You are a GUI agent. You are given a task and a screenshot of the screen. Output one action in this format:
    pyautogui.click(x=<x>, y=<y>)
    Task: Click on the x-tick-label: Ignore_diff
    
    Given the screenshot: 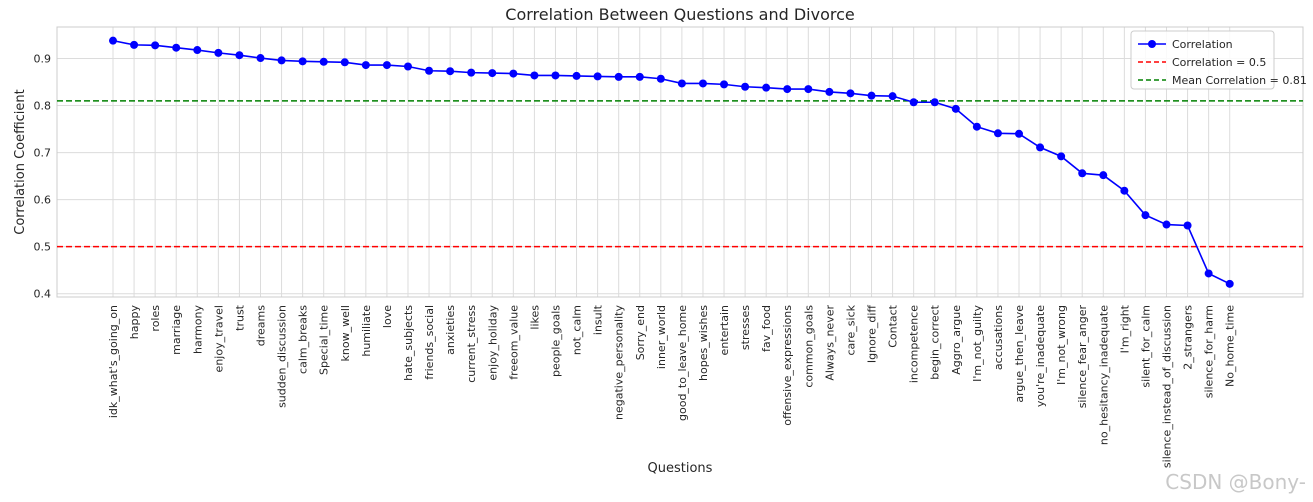 What is the action you would take?
    pyautogui.click(x=872, y=334)
    